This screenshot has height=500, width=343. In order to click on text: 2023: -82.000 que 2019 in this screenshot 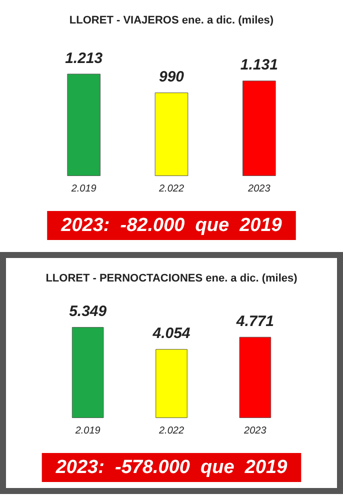, I will do `click(171, 225)`.